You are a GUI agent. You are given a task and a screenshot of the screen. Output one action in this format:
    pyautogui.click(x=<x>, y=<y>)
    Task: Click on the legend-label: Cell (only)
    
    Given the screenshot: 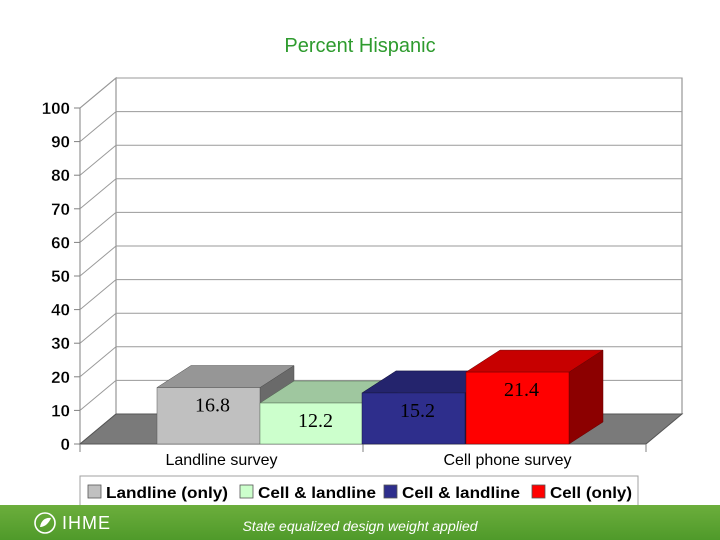 What is the action you would take?
    pyautogui.click(x=591, y=493)
    